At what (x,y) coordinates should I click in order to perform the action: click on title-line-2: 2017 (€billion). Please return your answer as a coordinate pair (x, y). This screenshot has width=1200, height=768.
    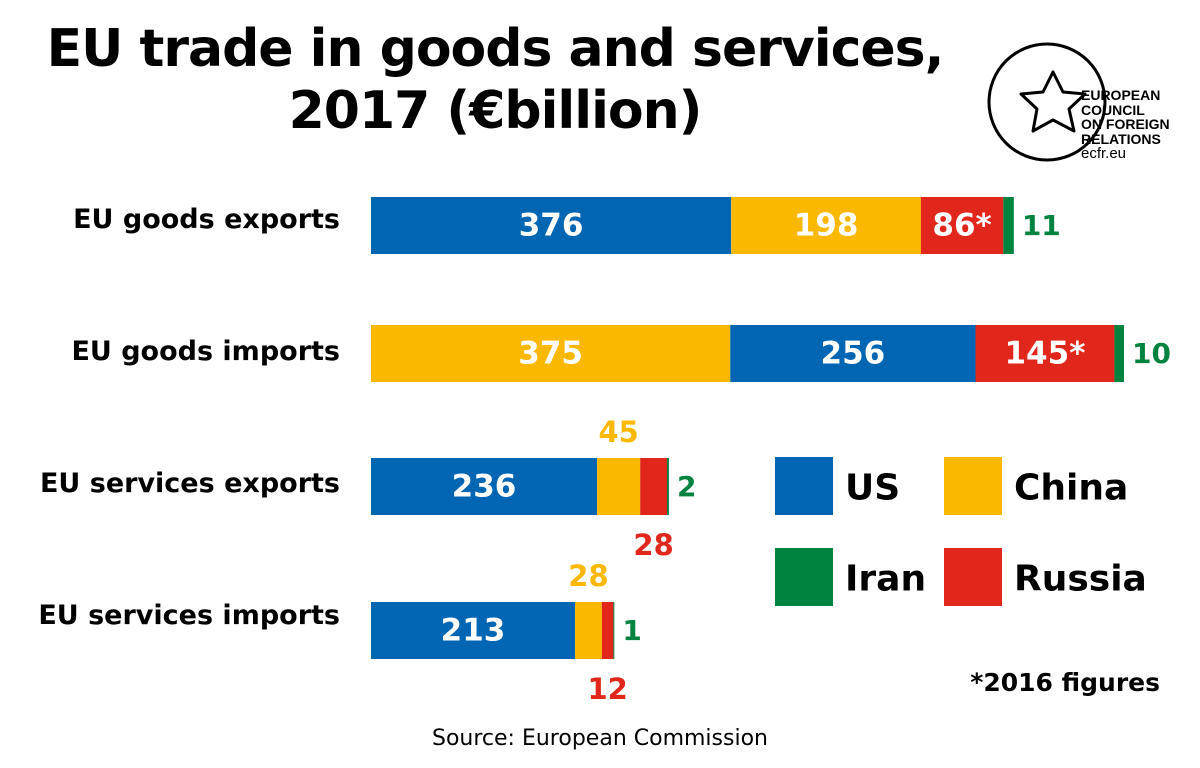
    Looking at the image, I should click on (495, 111).